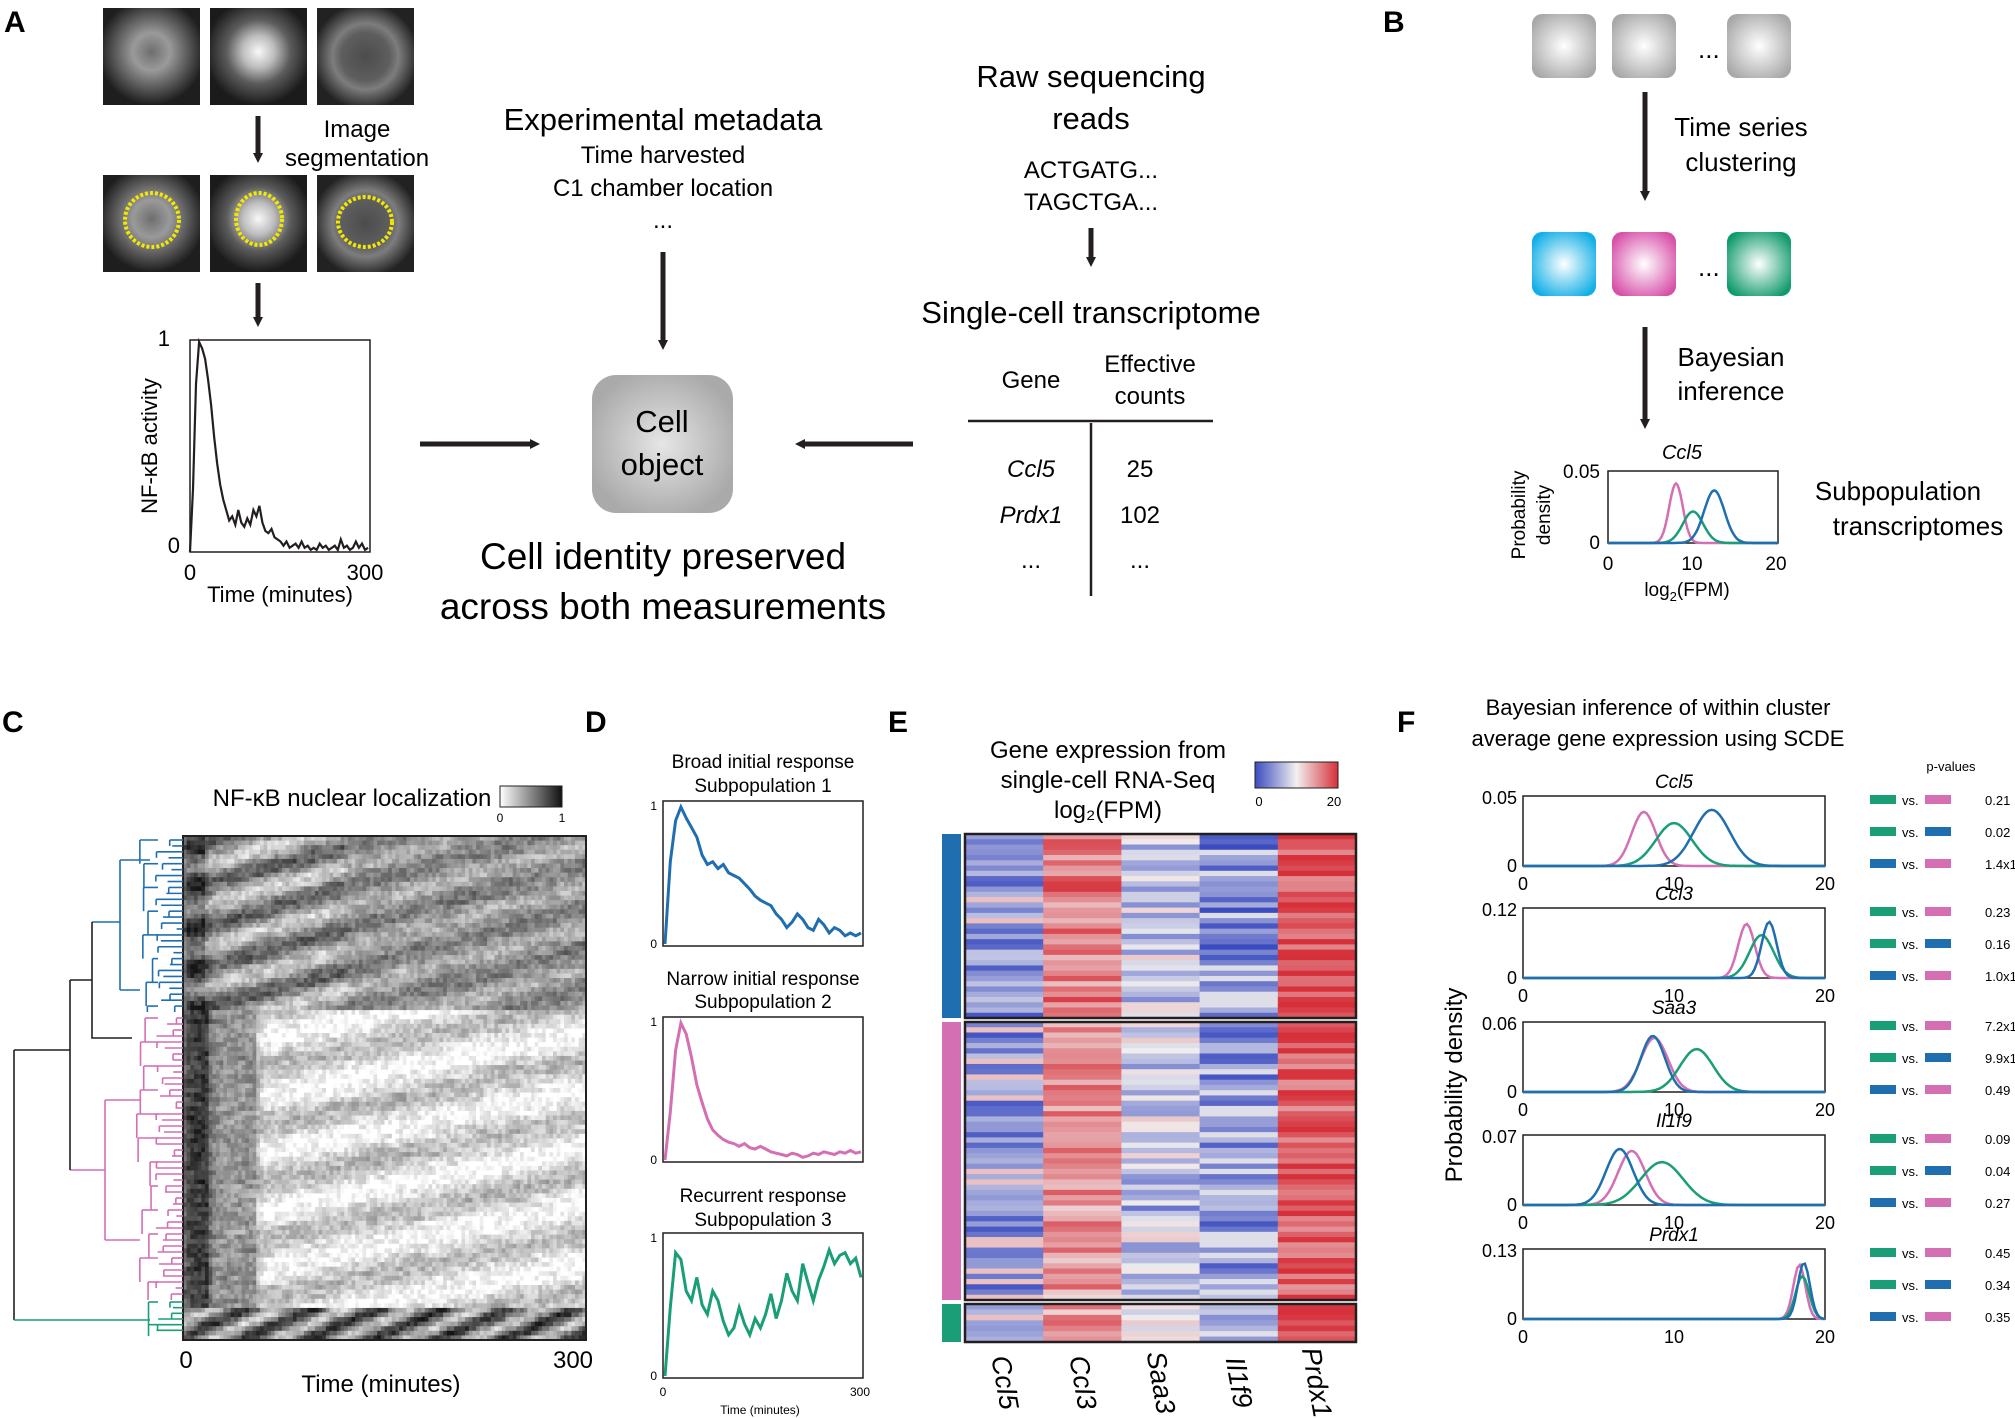 This screenshot has width=2015, height=1418. I want to click on f-pval-value: 0.16, so click(1997, 944).